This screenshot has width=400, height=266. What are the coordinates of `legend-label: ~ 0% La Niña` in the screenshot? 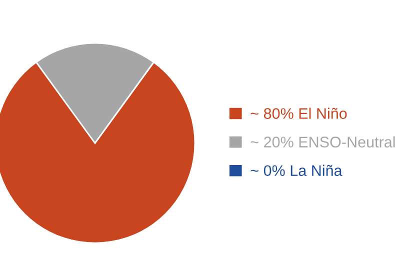 It's located at (296, 170).